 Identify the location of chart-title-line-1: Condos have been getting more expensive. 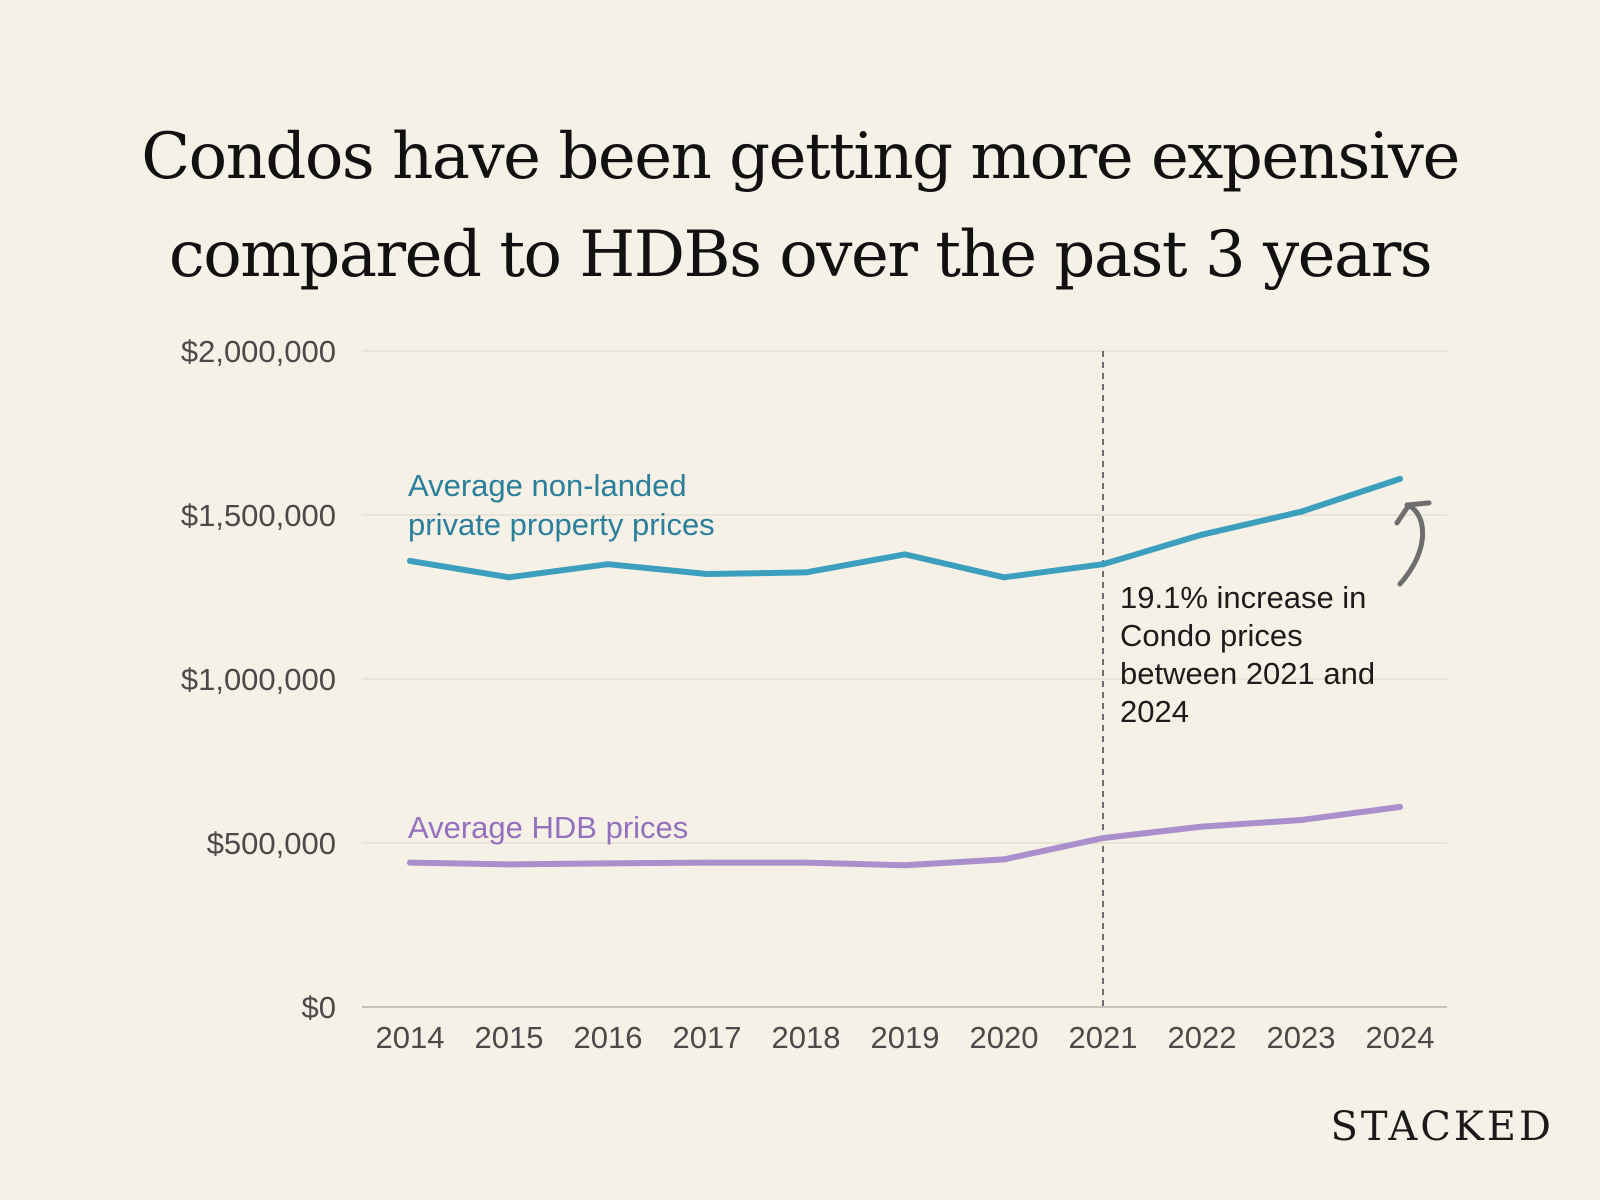
(800, 157).